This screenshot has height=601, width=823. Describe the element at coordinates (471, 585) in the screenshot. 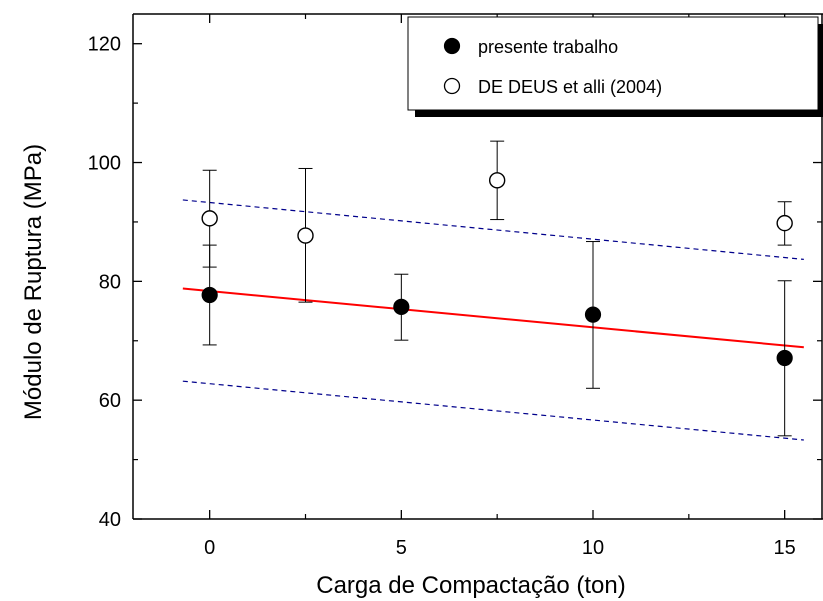

I see `x-axis-title: Carga de Compactação (ton)` at that location.